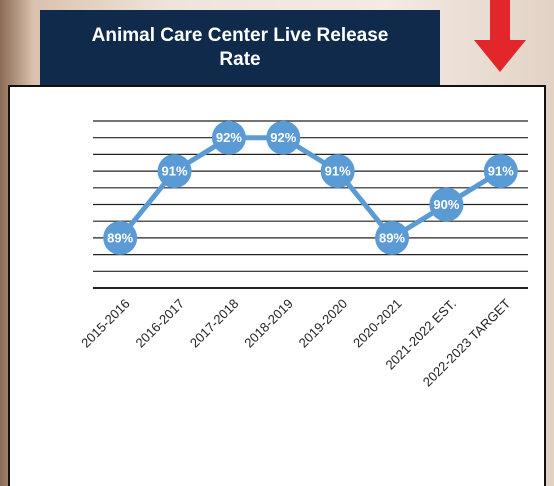  What do you see at coordinates (240, 47) in the screenshot?
I see `chart-title: Animal Care Center Live Release Rate` at bounding box center [240, 47].